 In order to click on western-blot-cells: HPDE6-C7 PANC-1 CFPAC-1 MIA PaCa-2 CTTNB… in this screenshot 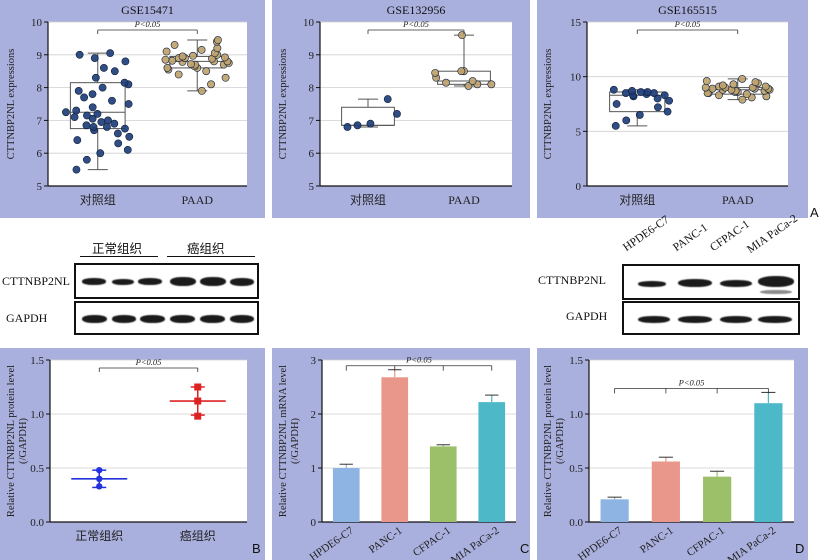, I will do `click(675, 276)`.